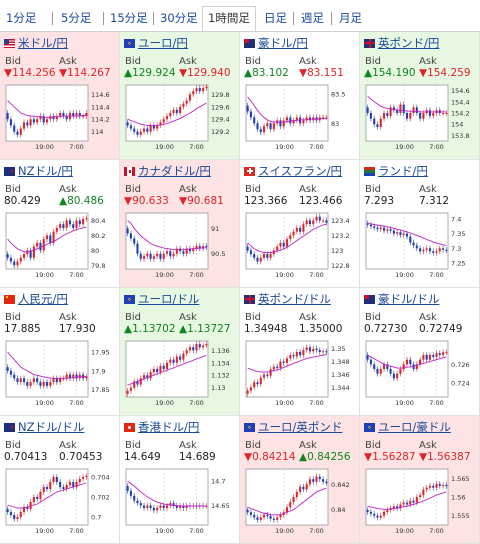 This screenshot has height=544, width=480. What do you see at coordinates (43, 299) in the screenshot?
I see `currency-pair-link: 人民元/円` at bounding box center [43, 299].